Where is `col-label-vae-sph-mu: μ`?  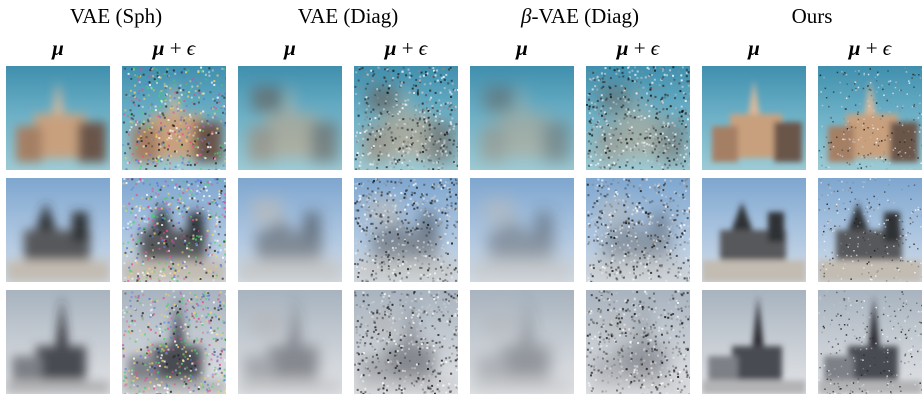
col-label-vae-sph-mu: μ is located at coordinates (58, 48).